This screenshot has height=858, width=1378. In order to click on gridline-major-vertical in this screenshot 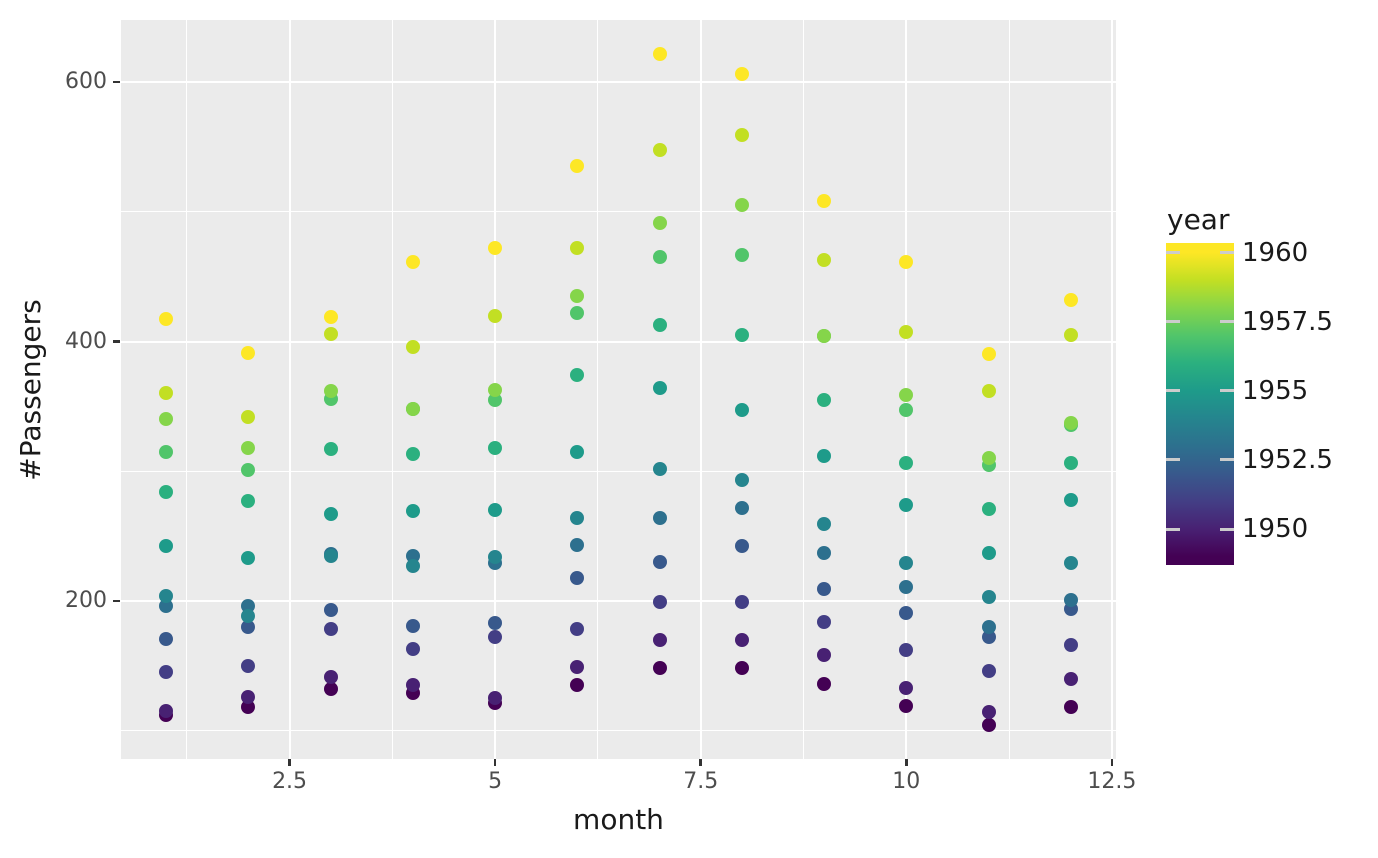, I will do `click(289, 389)`.